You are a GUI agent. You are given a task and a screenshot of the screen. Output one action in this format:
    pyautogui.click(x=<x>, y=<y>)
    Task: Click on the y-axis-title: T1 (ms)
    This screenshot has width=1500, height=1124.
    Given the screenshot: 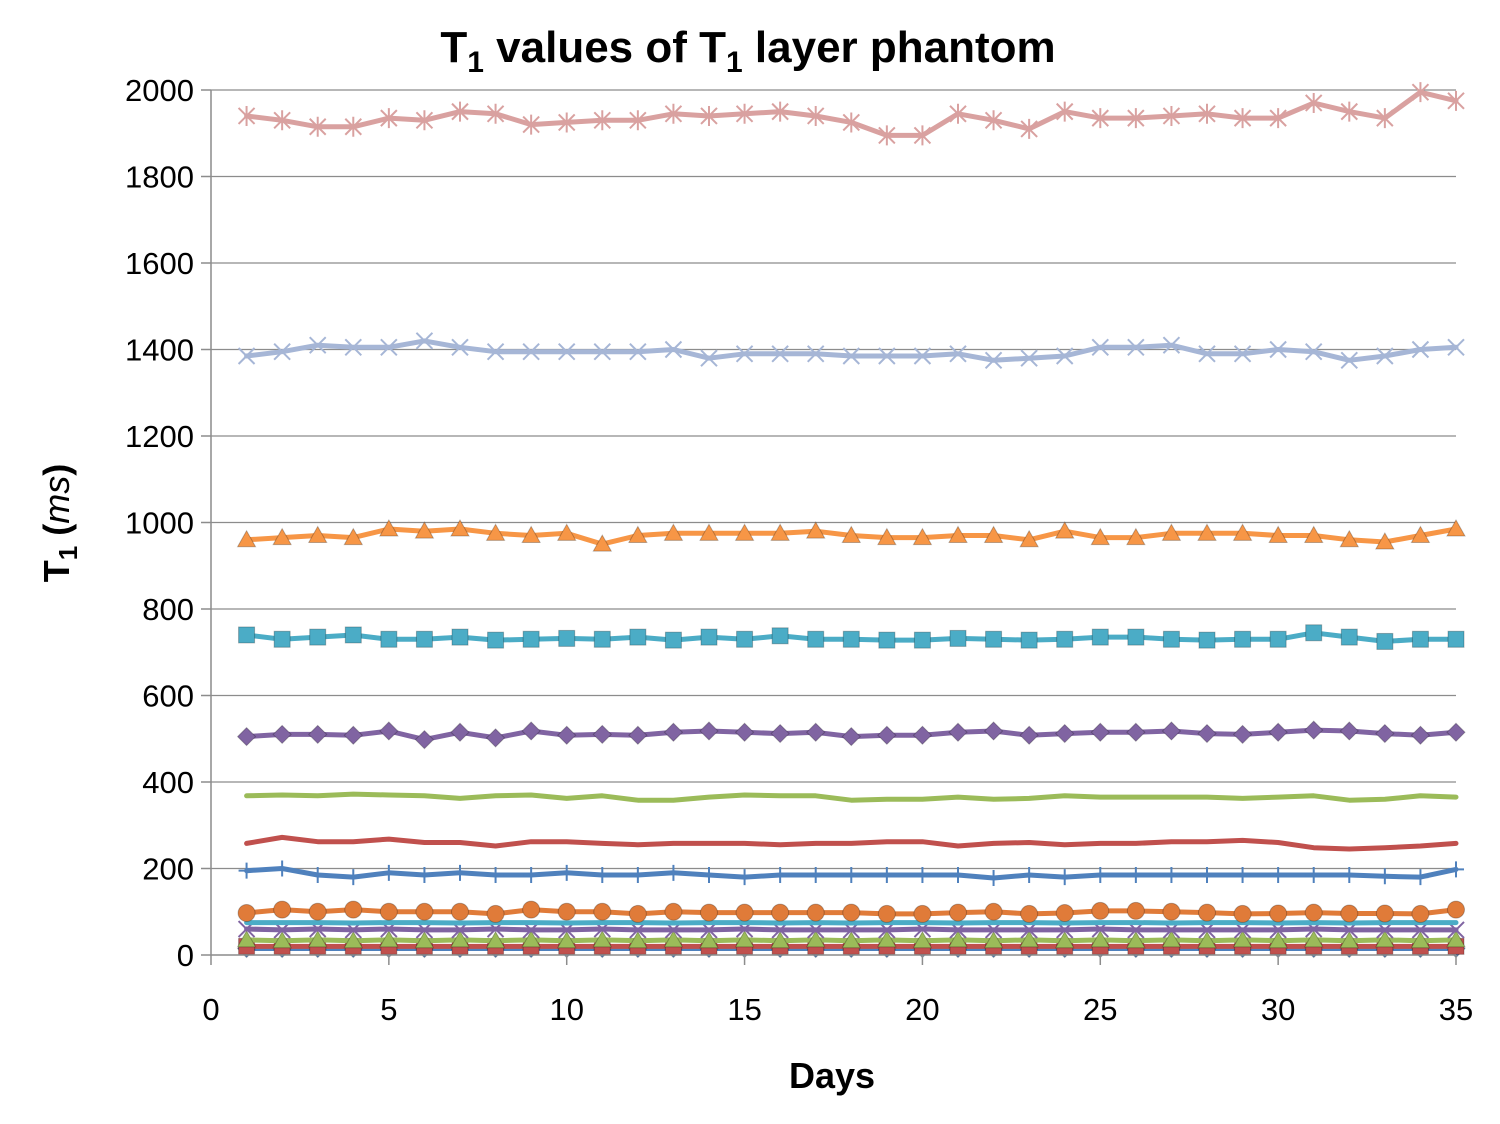 What is the action you would take?
    pyautogui.click(x=59, y=523)
    